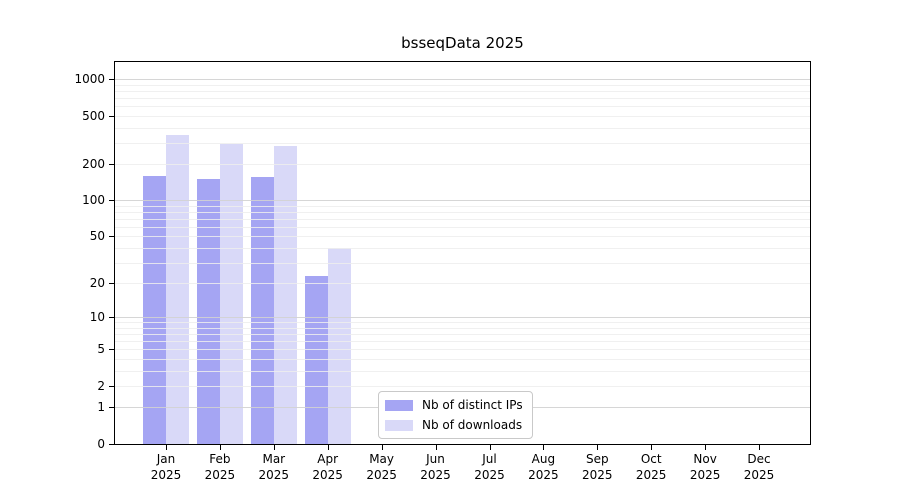 Image resolution: width=900 pixels, height=500 pixels. I want to click on legend-item-distinct-ips: Nb of distinct IPs, so click(454, 405).